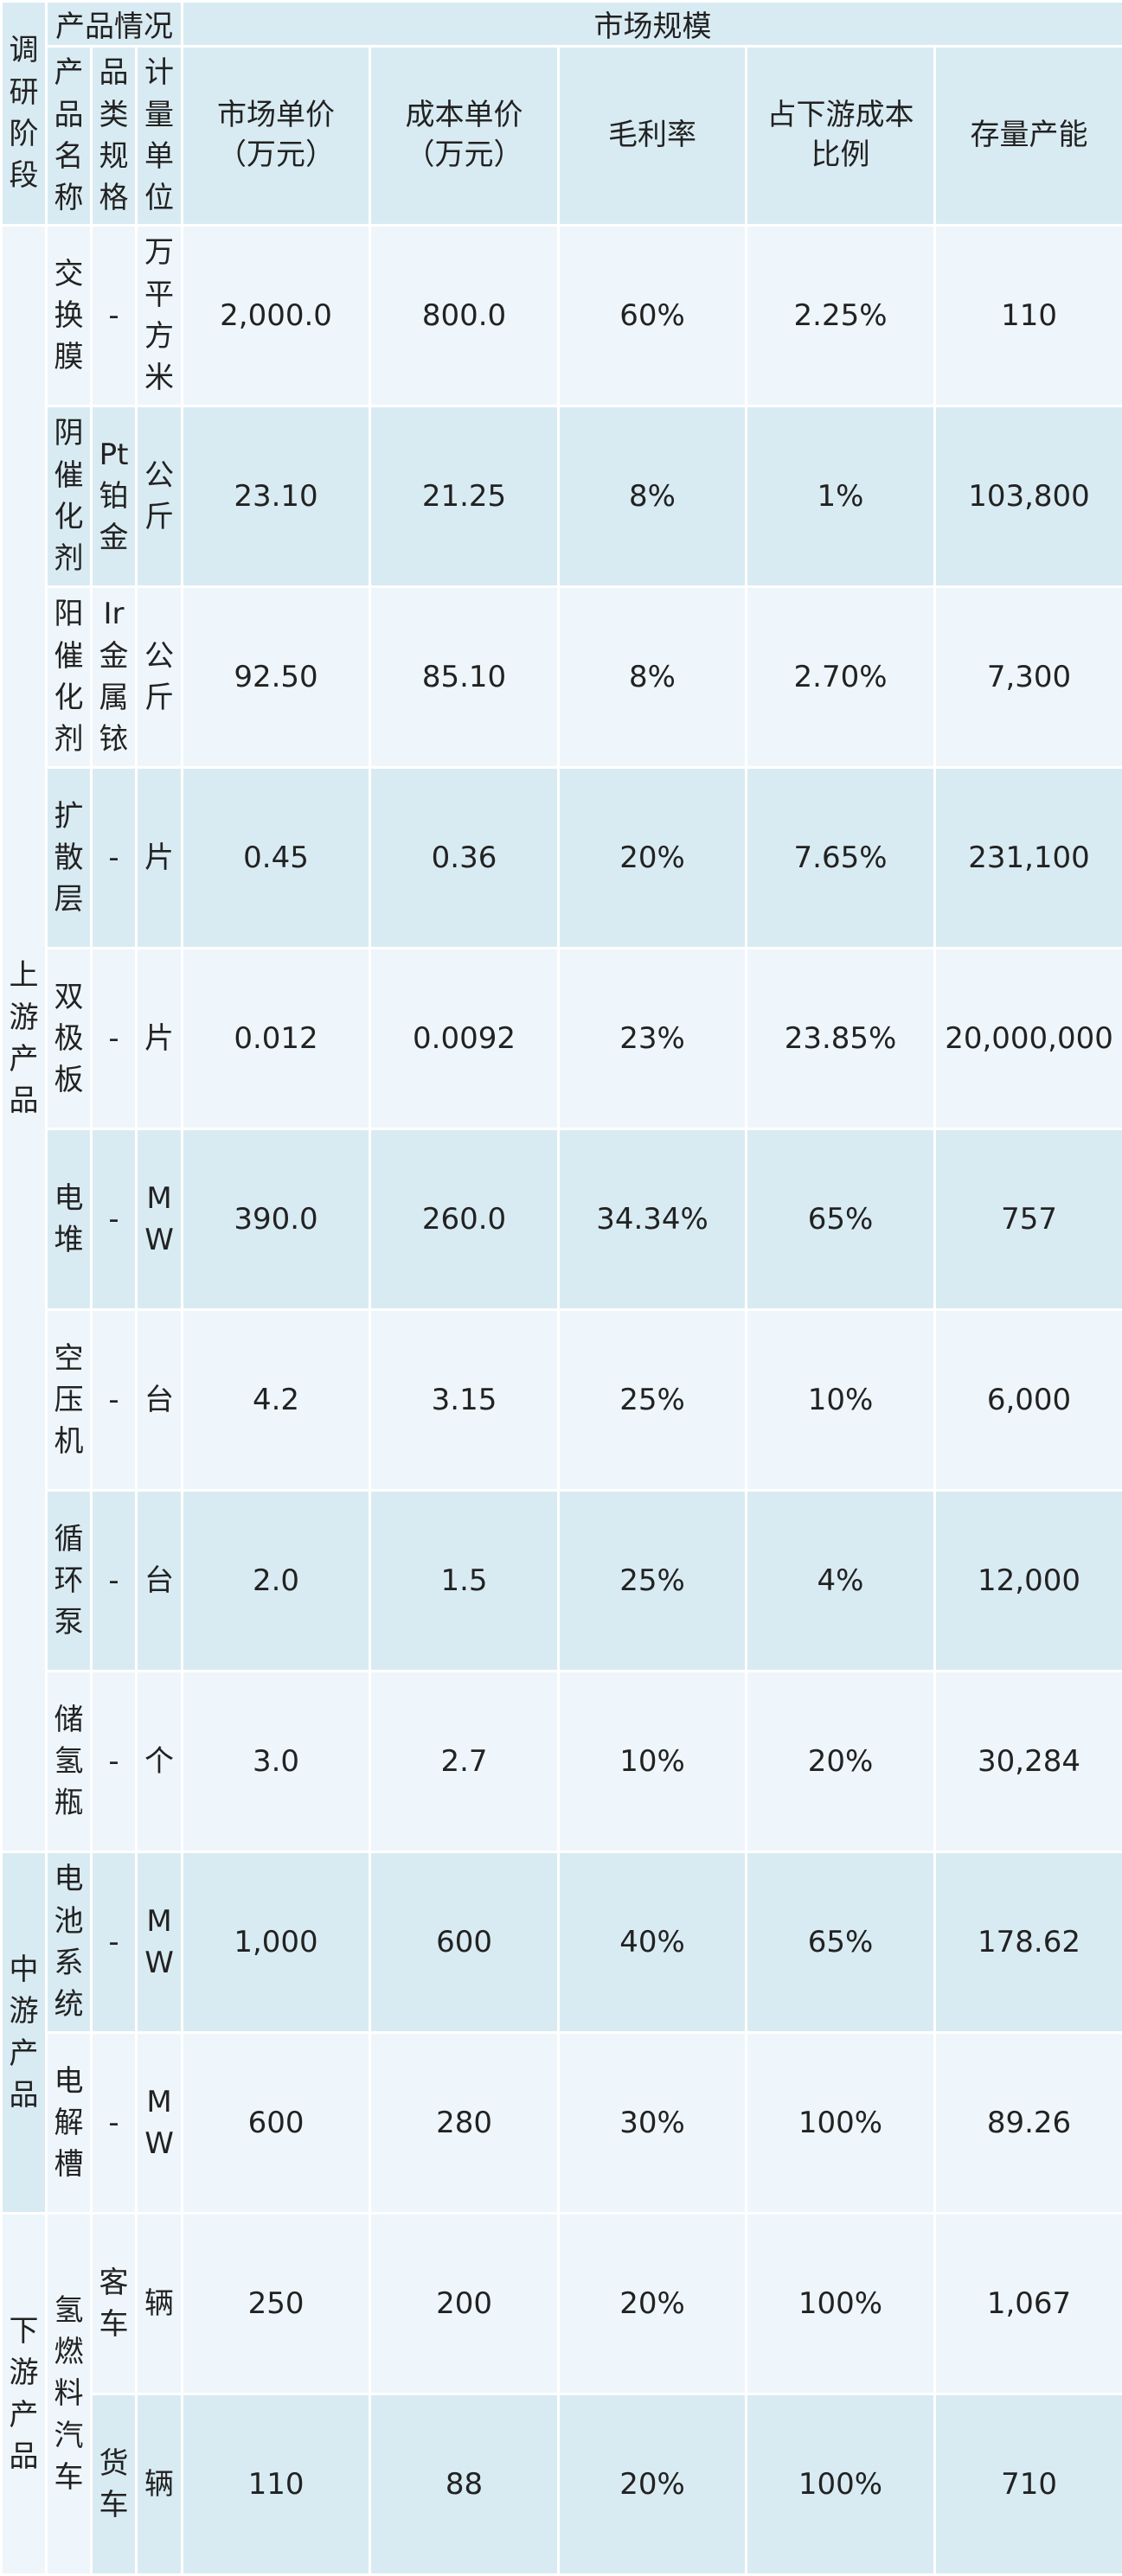 The height and width of the screenshot is (2576, 1122). What do you see at coordinates (465, 1761) in the screenshot?
I see `cost-price: 2.7` at bounding box center [465, 1761].